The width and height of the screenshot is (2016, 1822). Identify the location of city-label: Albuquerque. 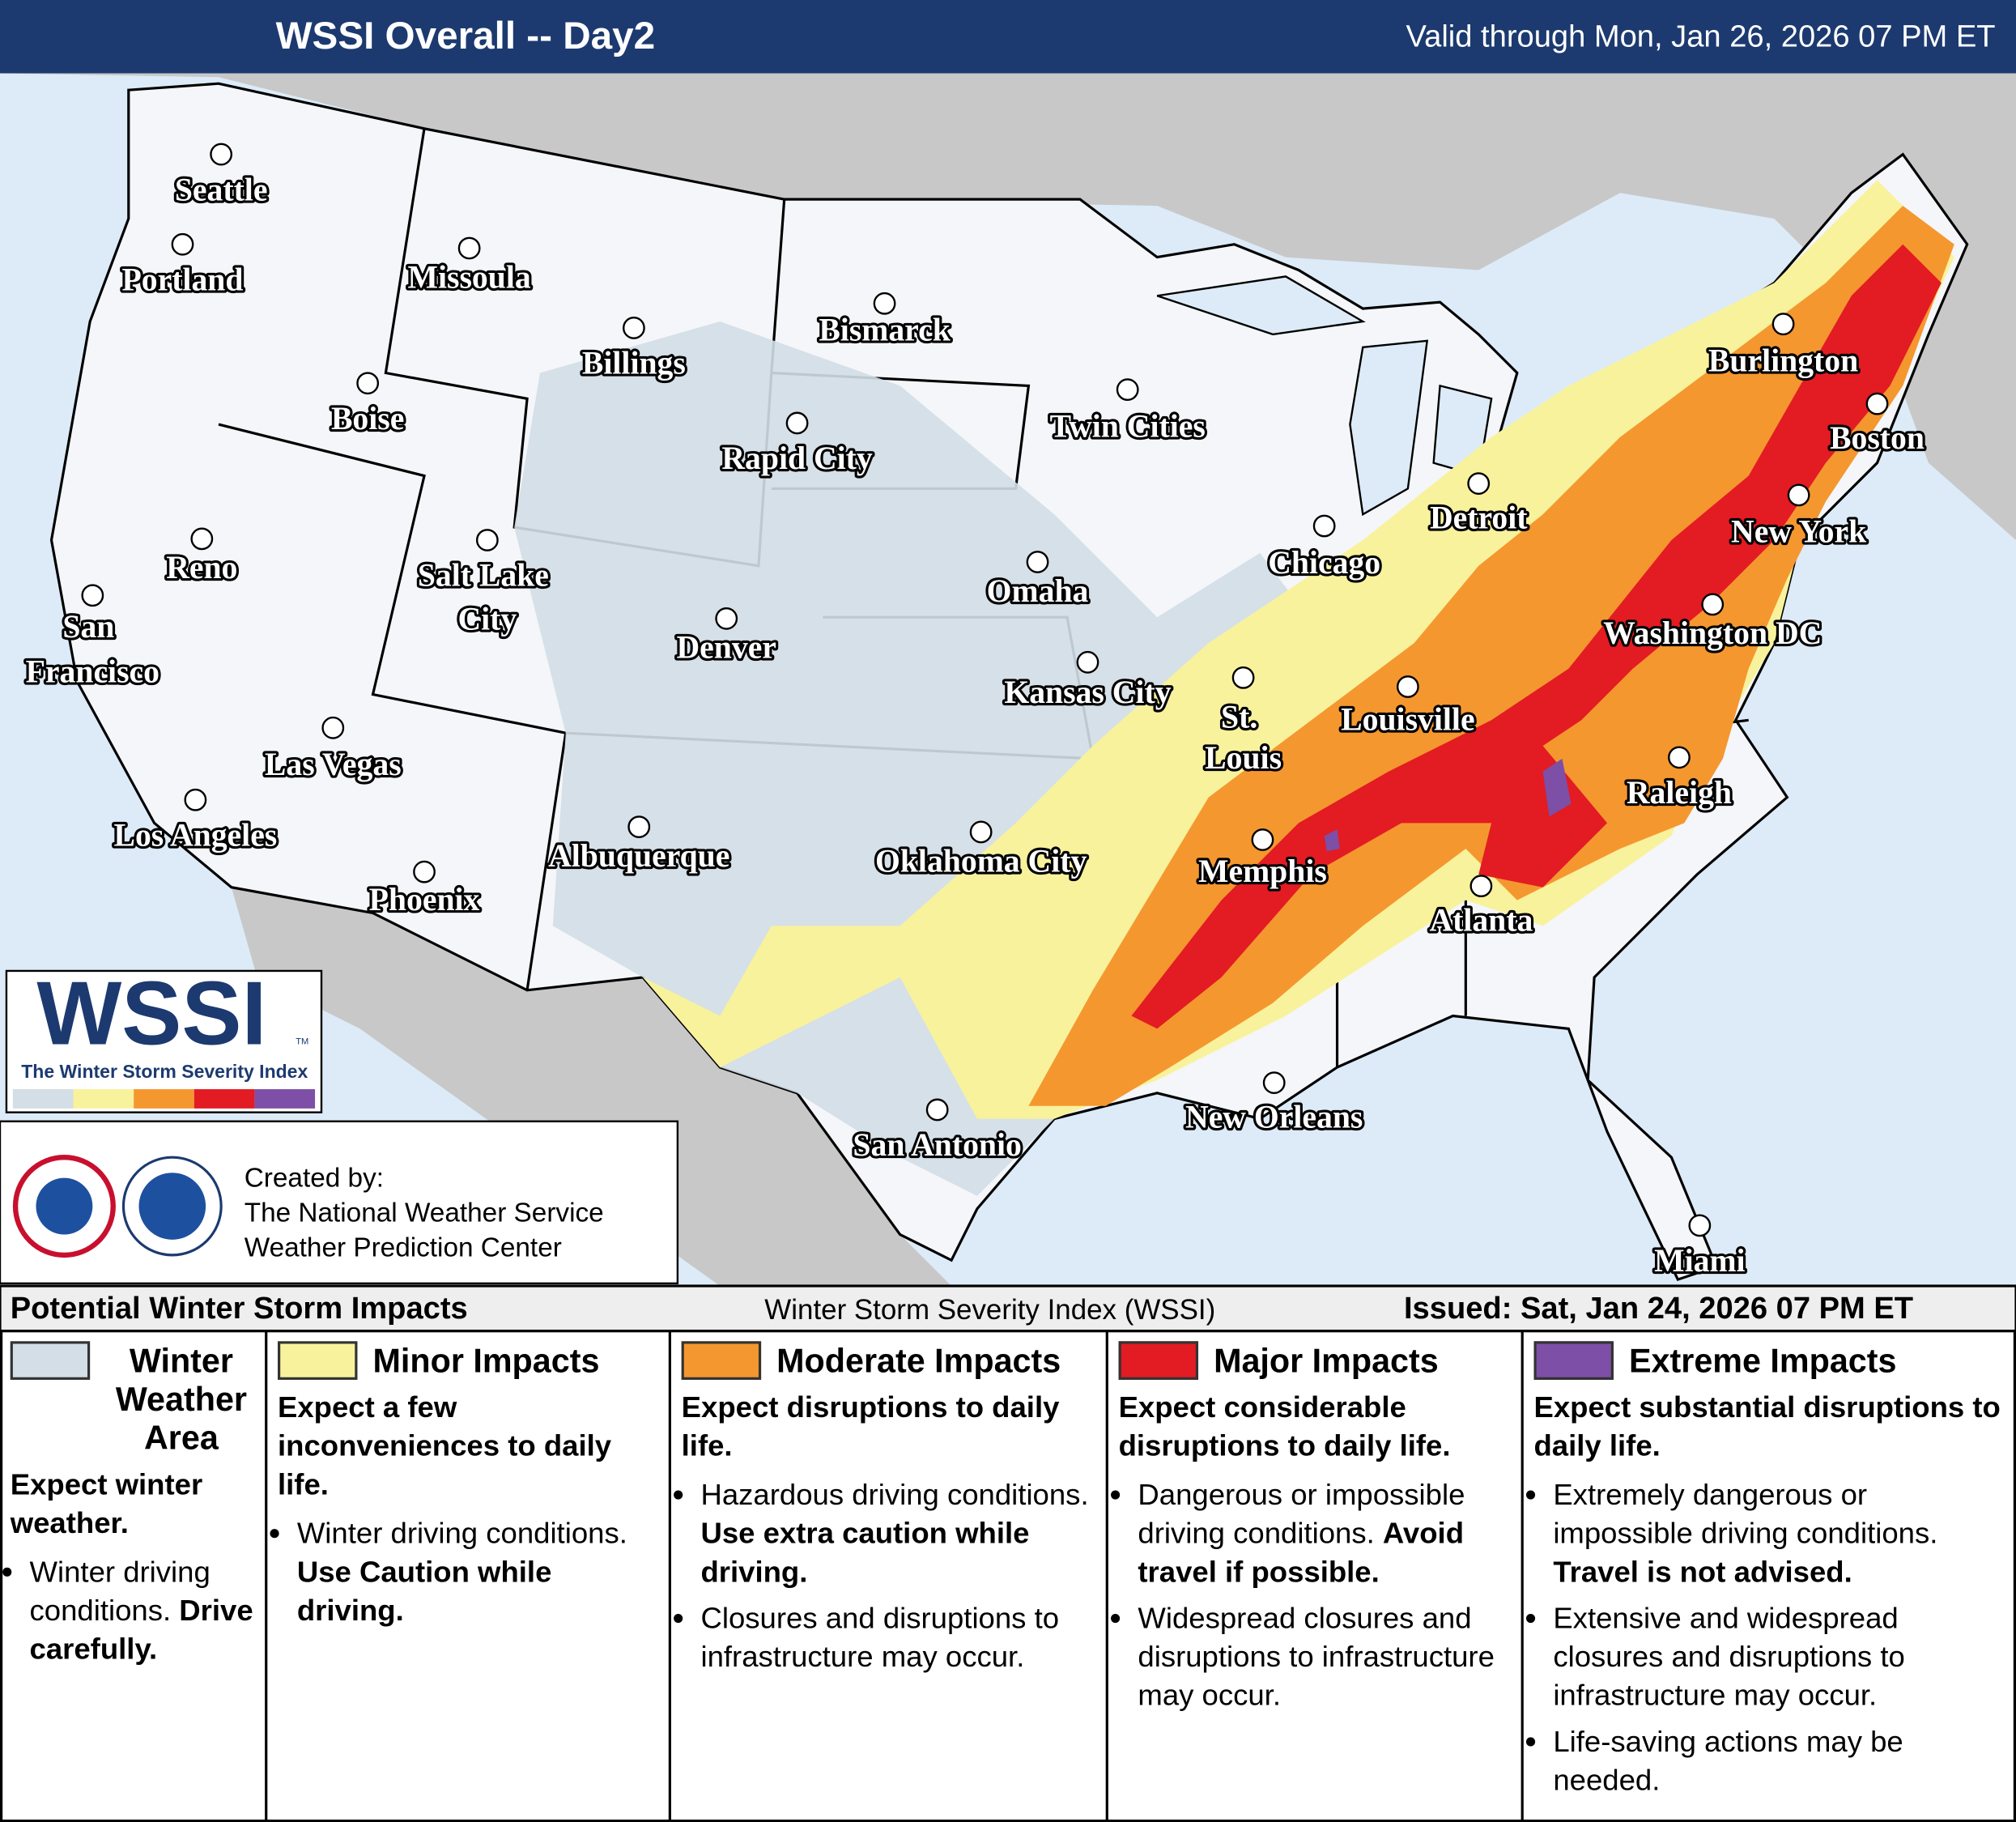
(638, 856).